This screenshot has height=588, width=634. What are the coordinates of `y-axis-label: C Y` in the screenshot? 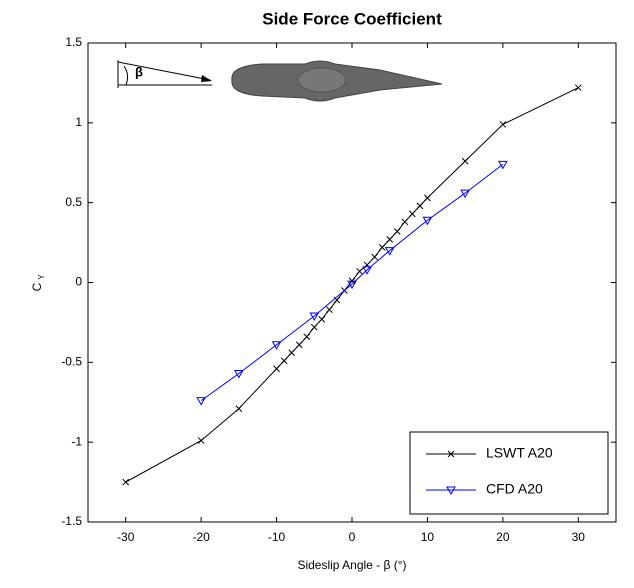 It's located at (38, 283).